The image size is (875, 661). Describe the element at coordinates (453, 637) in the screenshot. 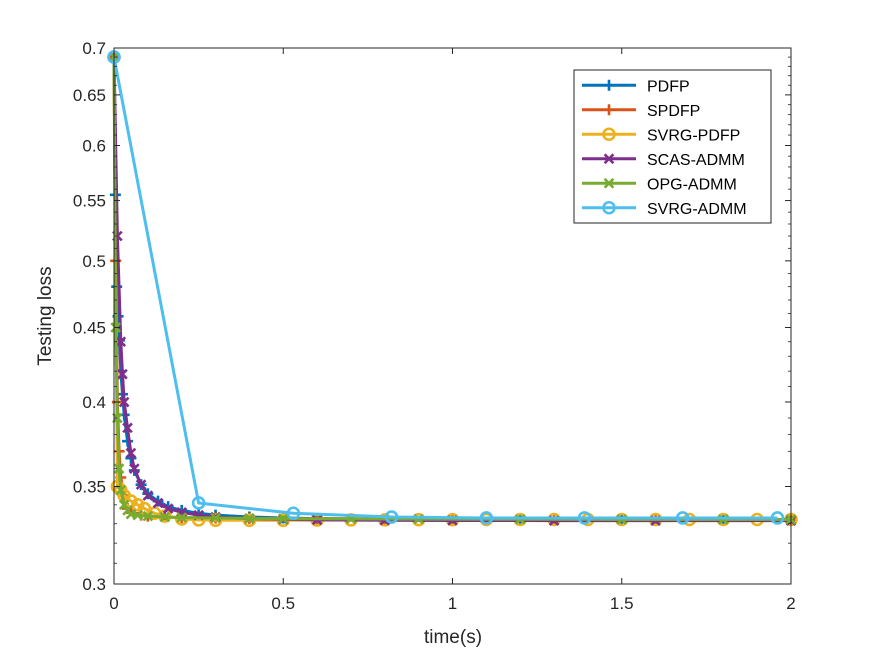

I see `x-axis-label: time(s)` at that location.